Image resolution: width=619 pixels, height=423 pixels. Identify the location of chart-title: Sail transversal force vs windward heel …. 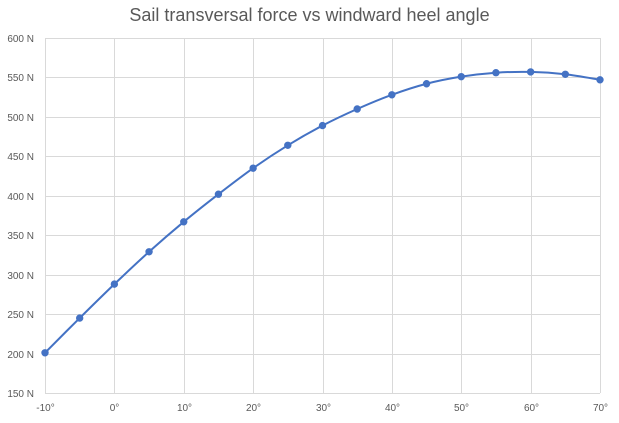
(309, 15).